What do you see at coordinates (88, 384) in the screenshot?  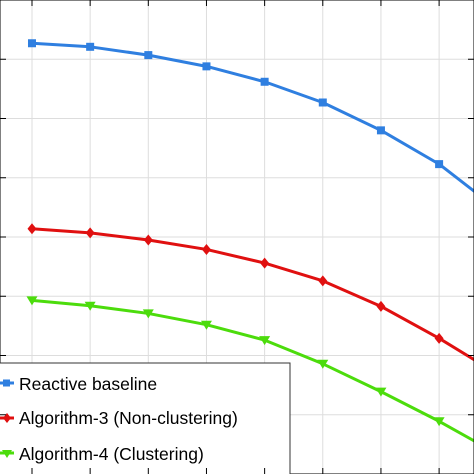 I see `legend-label-reactive-baseline: Reactive baseline` at bounding box center [88, 384].